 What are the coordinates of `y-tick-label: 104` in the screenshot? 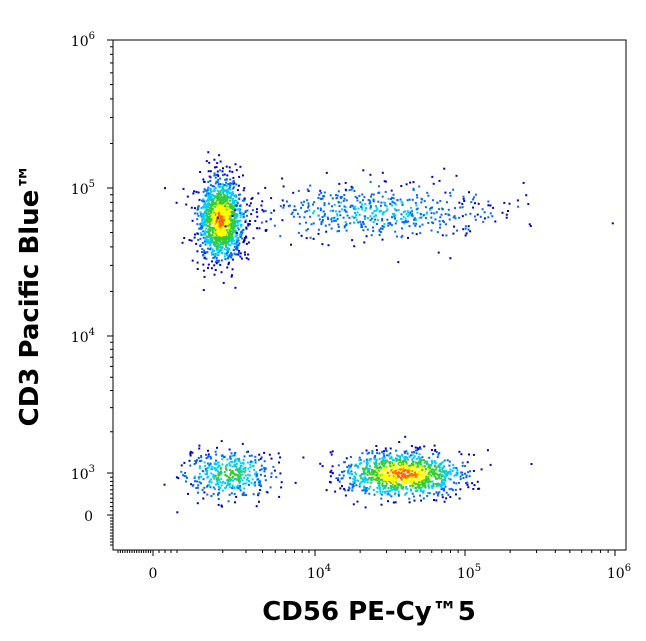 It's located at (83, 336).